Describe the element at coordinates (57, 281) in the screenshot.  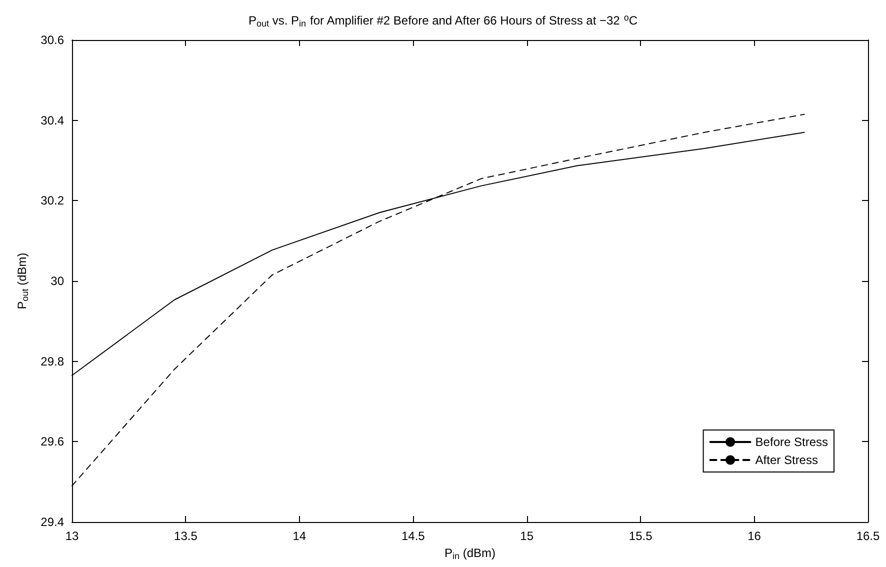
I see `y-tick-label: 30` at that location.